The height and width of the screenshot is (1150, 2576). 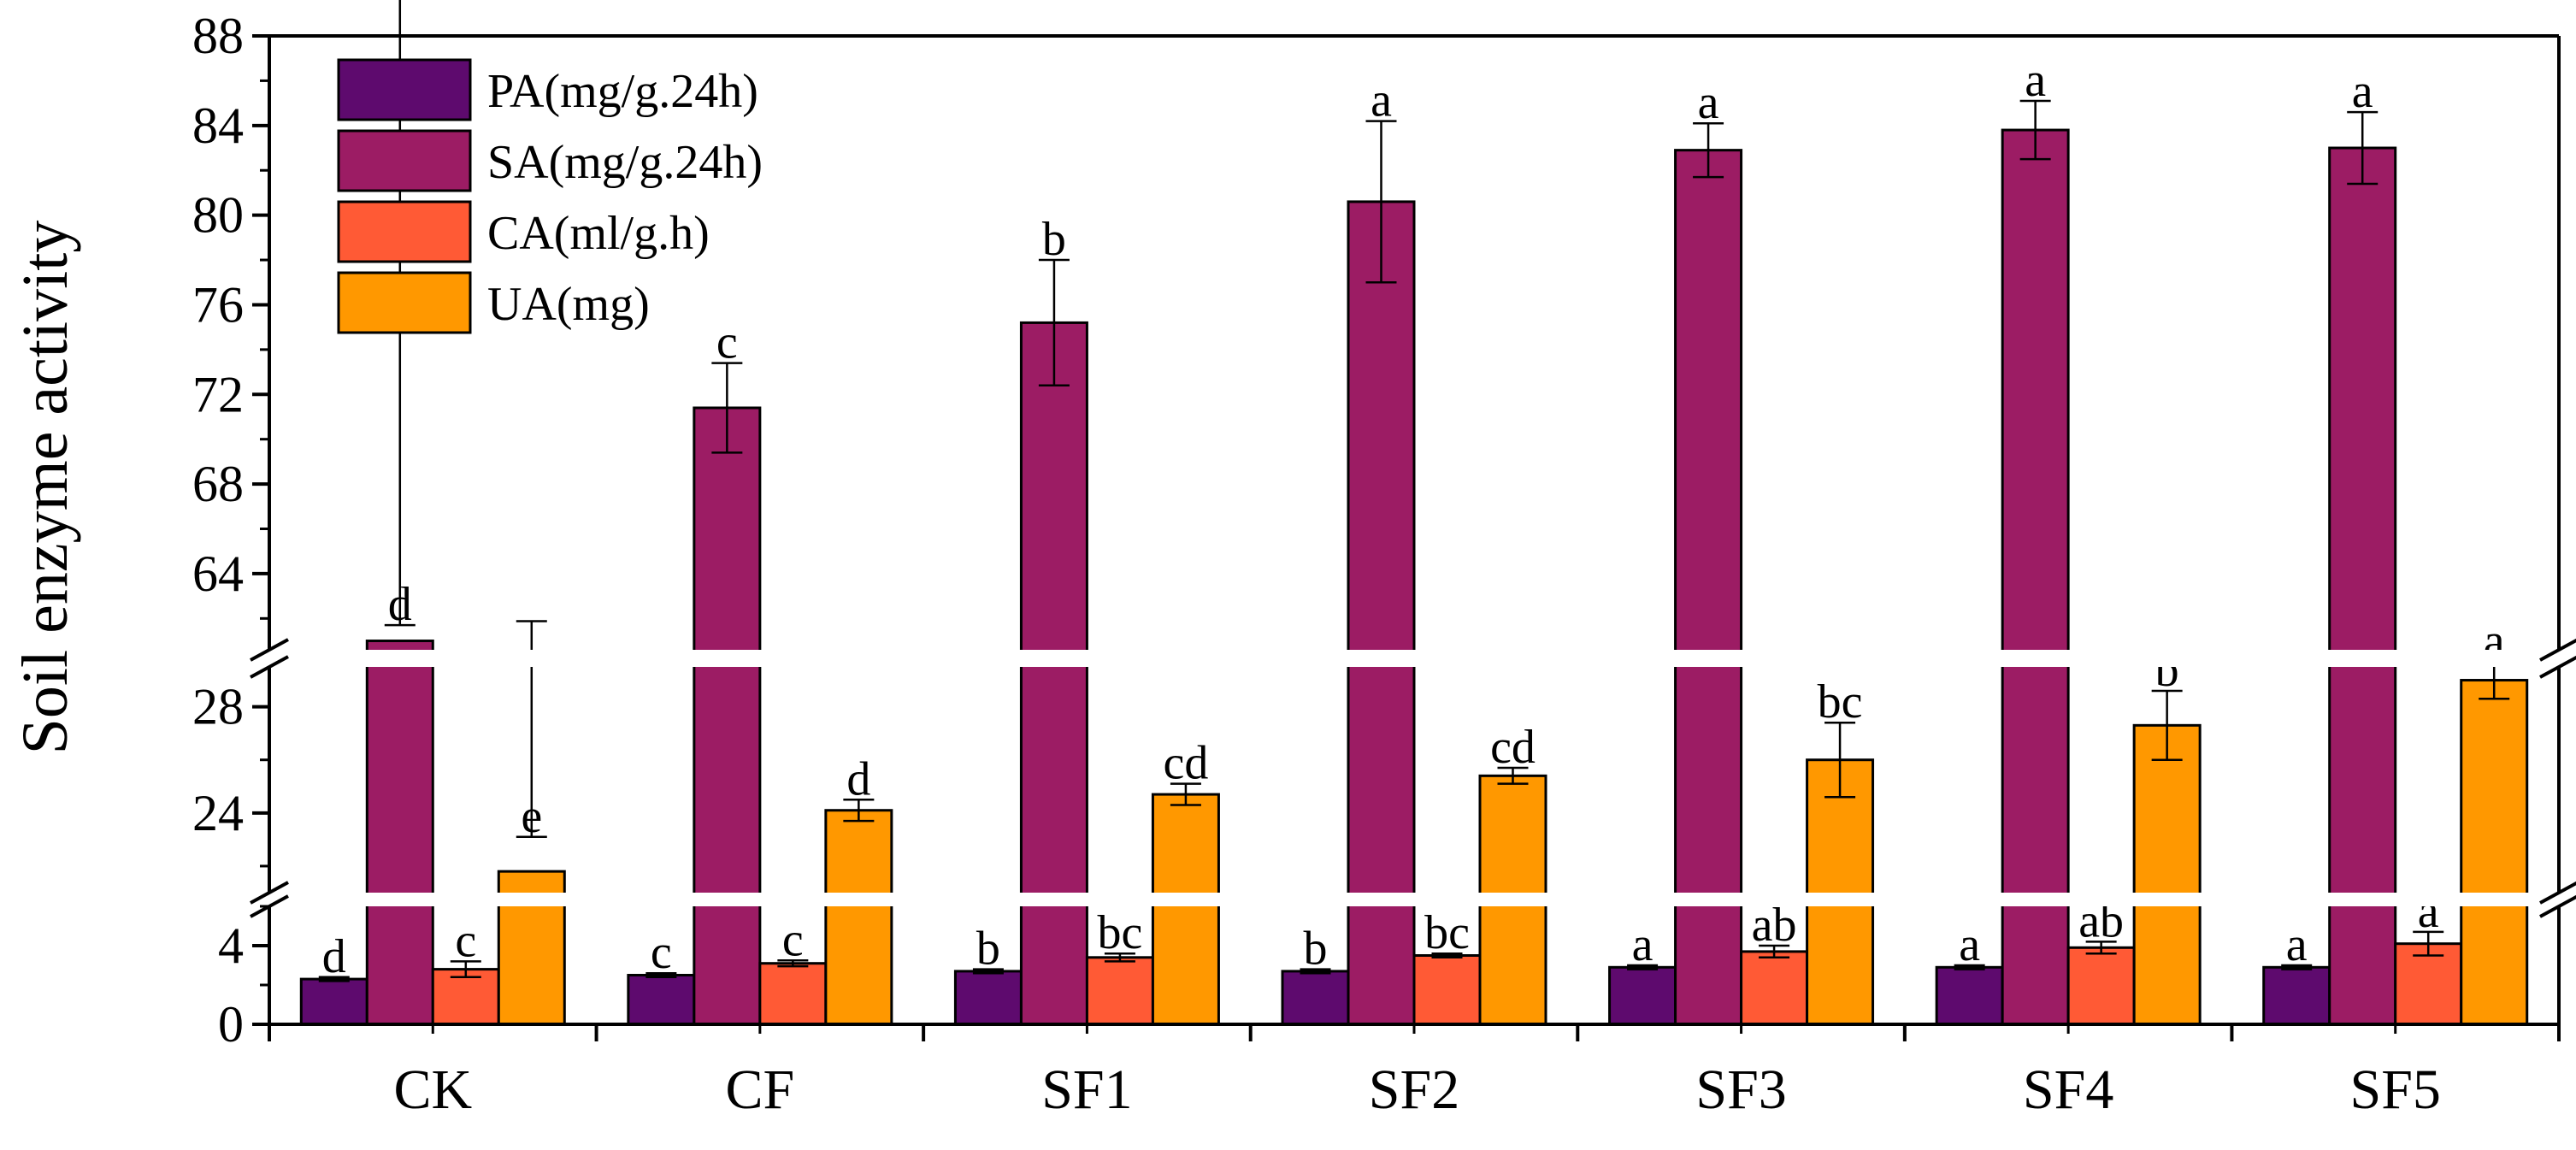 What do you see at coordinates (568, 304) in the screenshot?
I see `legend-label: UA(mg)` at bounding box center [568, 304].